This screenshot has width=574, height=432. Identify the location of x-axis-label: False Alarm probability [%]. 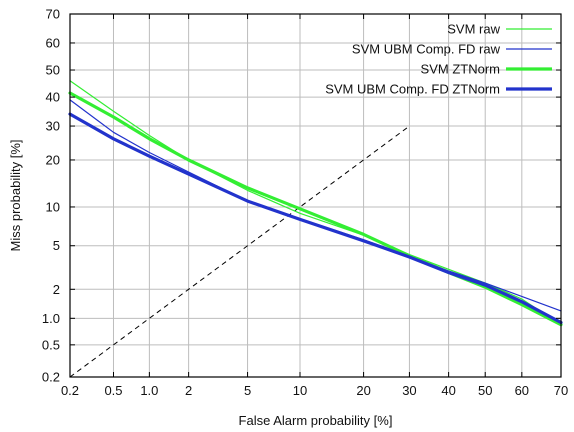
(316, 420).